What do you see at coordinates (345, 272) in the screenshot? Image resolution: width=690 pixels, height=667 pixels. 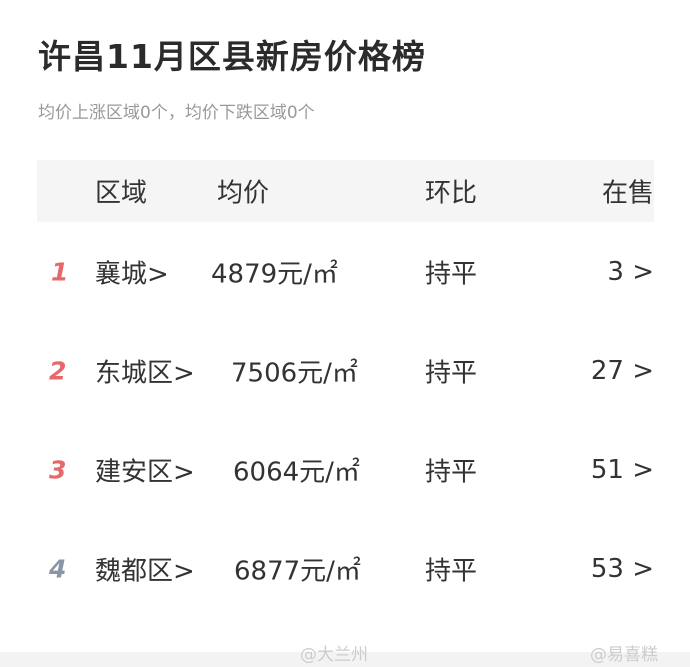 I see `table-row: 1 襄城> 4879元/㎡ 持平 3 >` at bounding box center [345, 272].